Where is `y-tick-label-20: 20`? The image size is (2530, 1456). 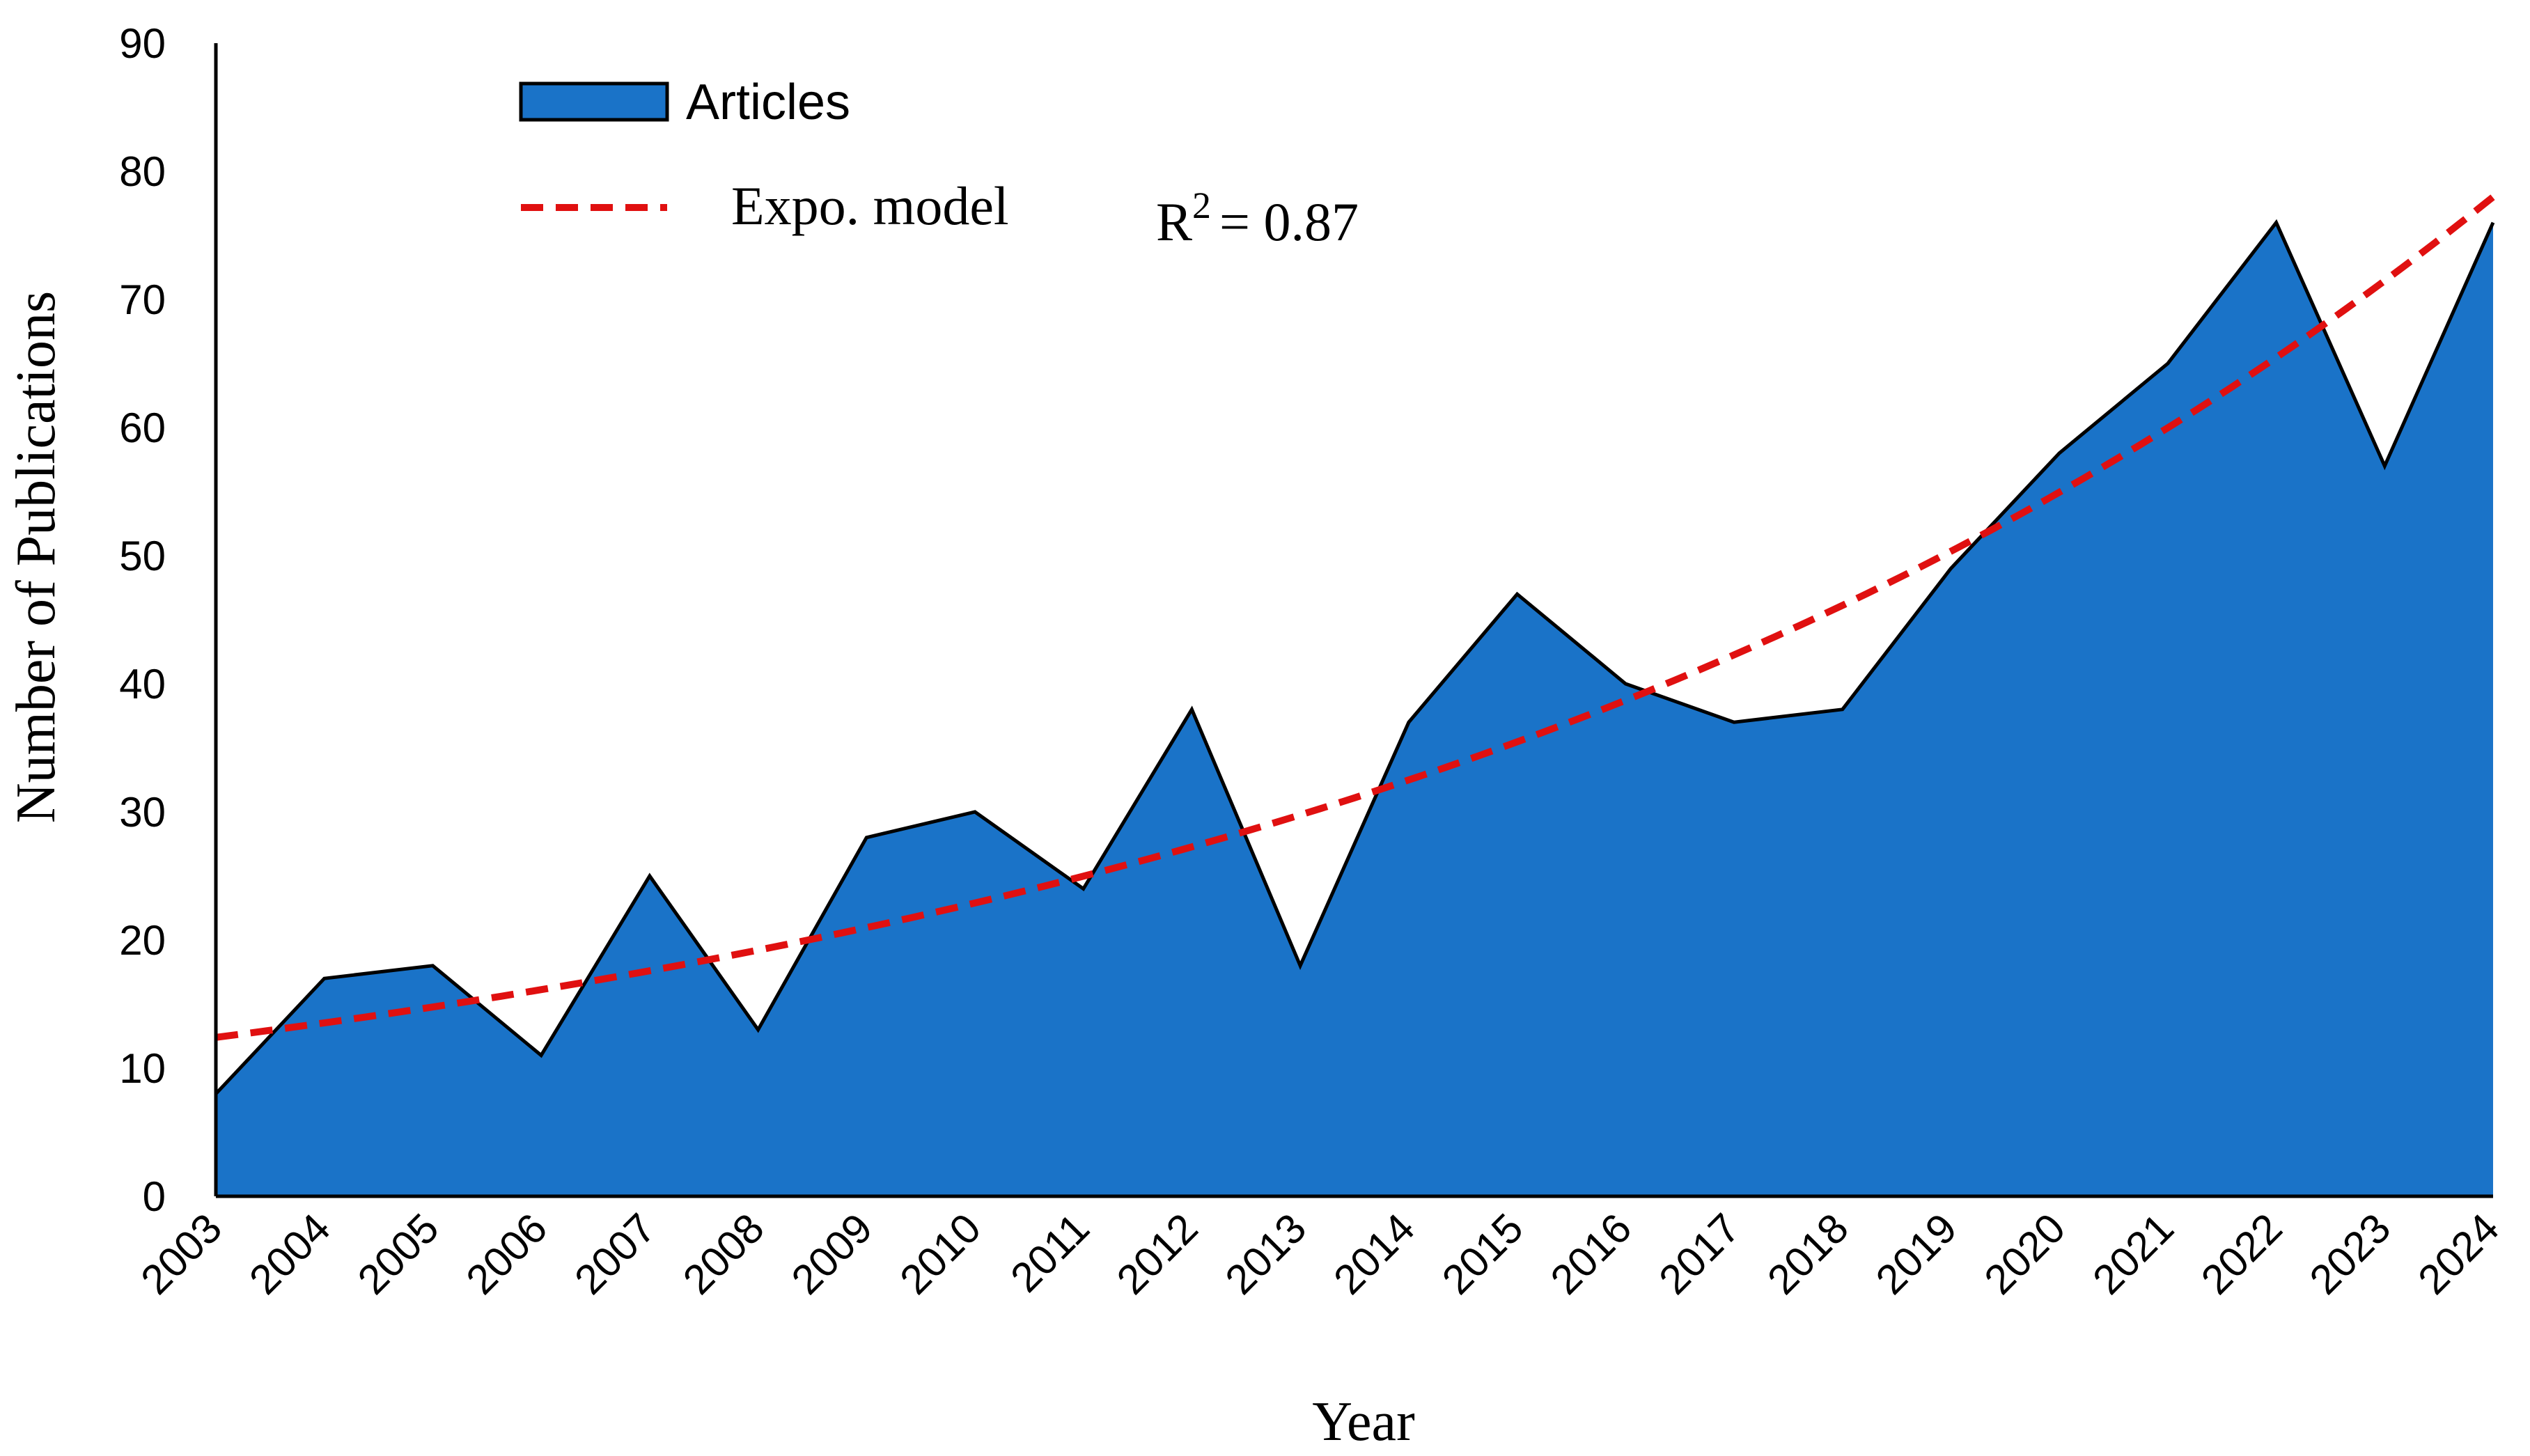 y-tick-label-20: 20 is located at coordinates (142, 940).